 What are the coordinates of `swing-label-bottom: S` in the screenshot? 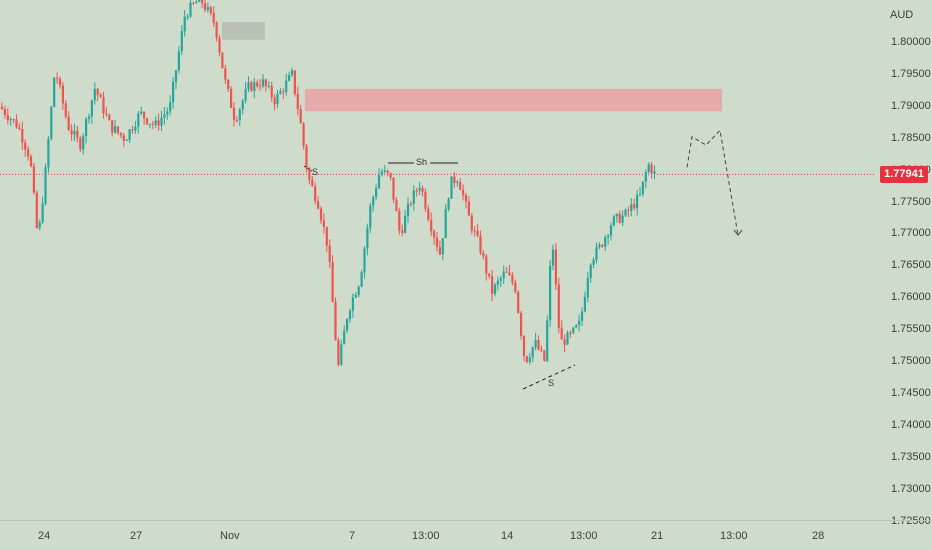 It's located at (551, 383).